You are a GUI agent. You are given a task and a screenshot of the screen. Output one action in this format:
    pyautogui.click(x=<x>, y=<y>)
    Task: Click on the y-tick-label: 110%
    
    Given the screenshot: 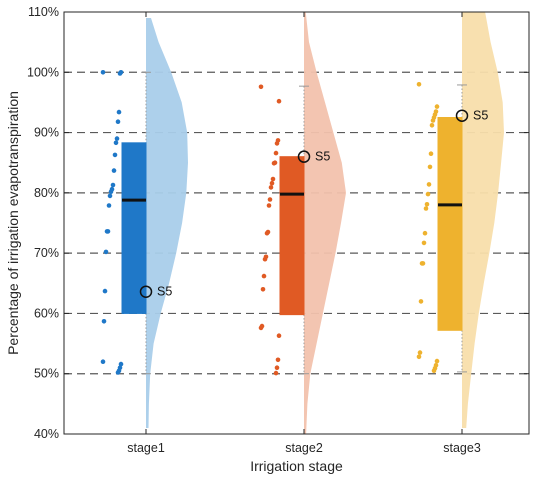 What is the action you would take?
    pyautogui.click(x=43, y=12)
    